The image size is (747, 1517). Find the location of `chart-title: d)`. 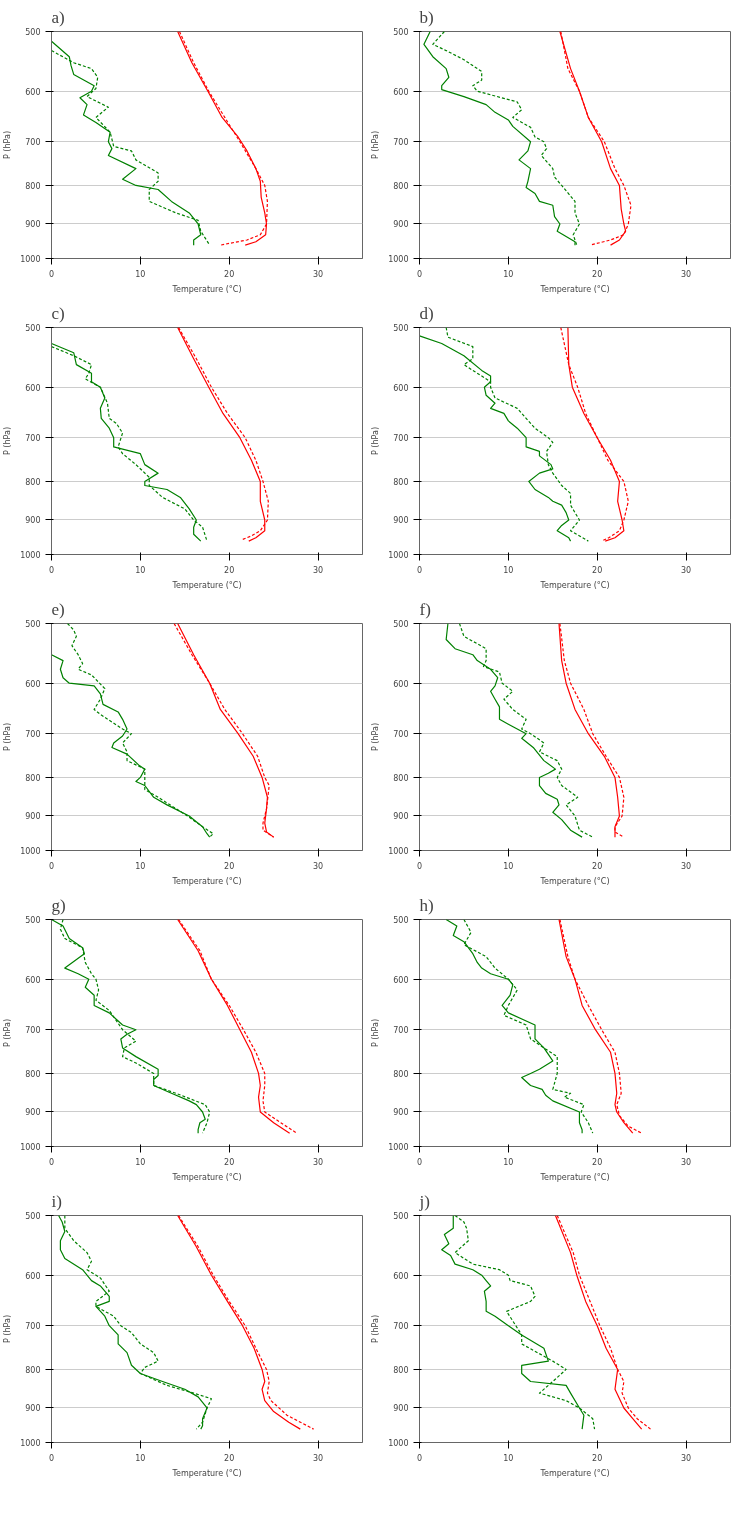

chart-title: d) is located at coordinates (426, 313).